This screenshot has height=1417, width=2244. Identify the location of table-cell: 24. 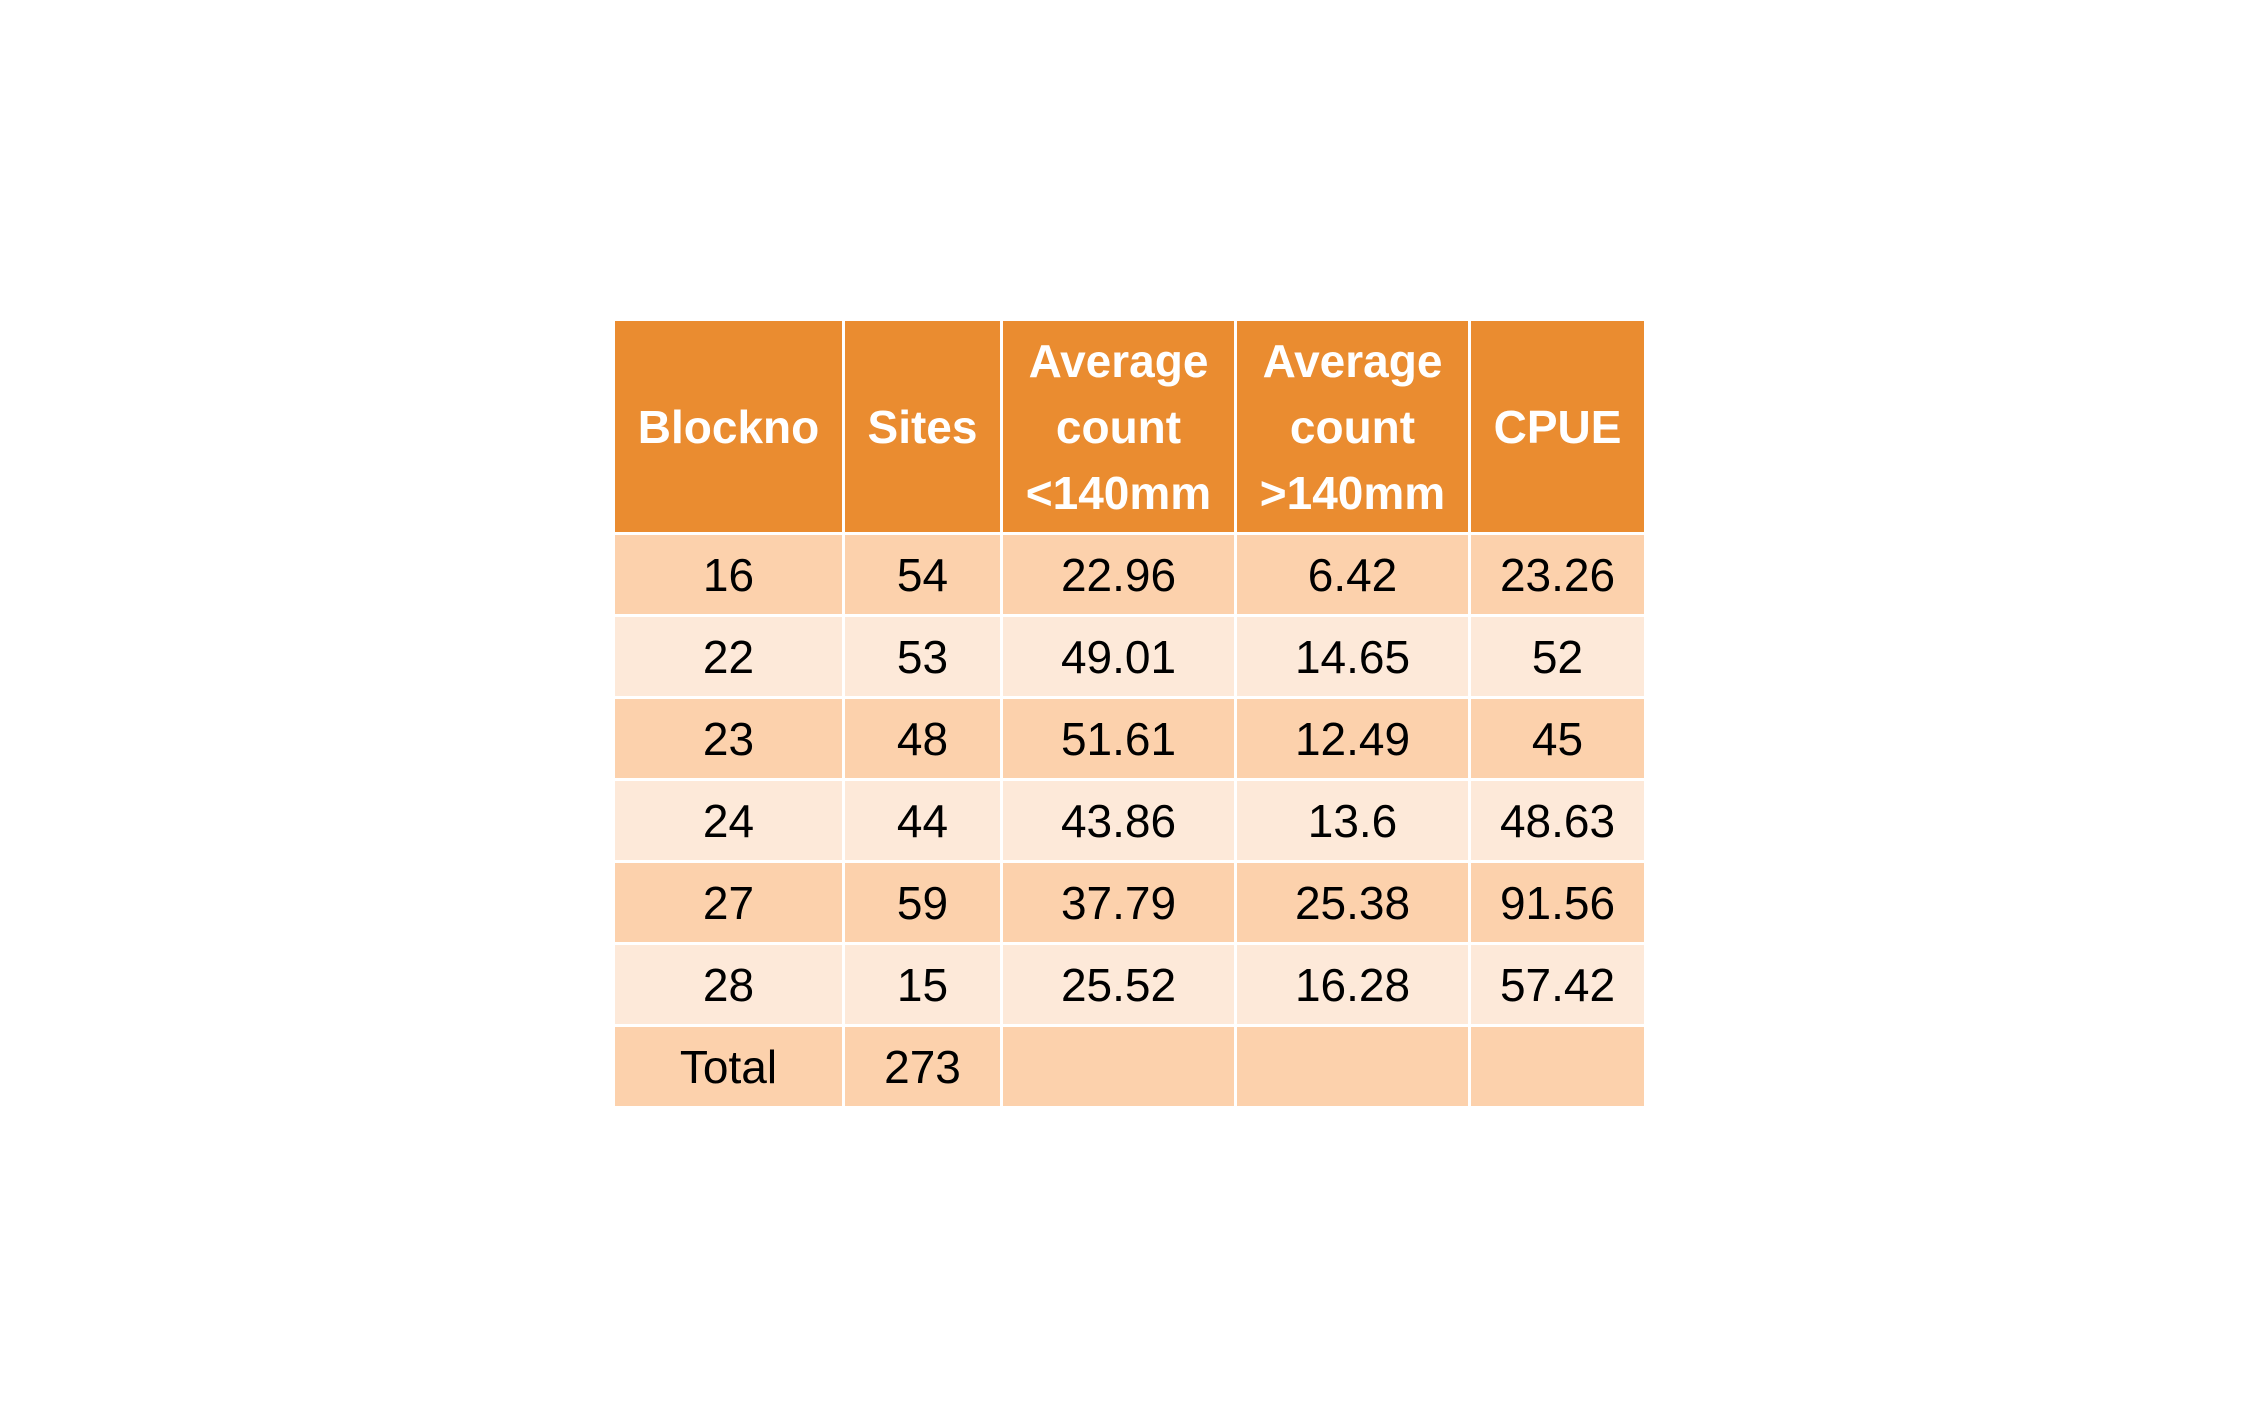
(728, 820).